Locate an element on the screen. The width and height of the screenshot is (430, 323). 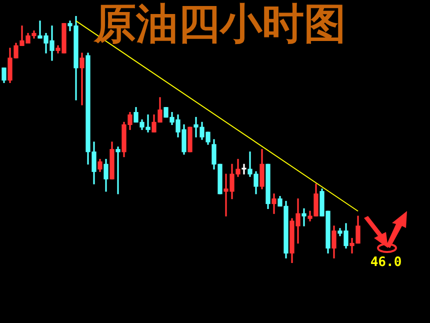
chart-title: 原油四小时图 is located at coordinates (219, 24).